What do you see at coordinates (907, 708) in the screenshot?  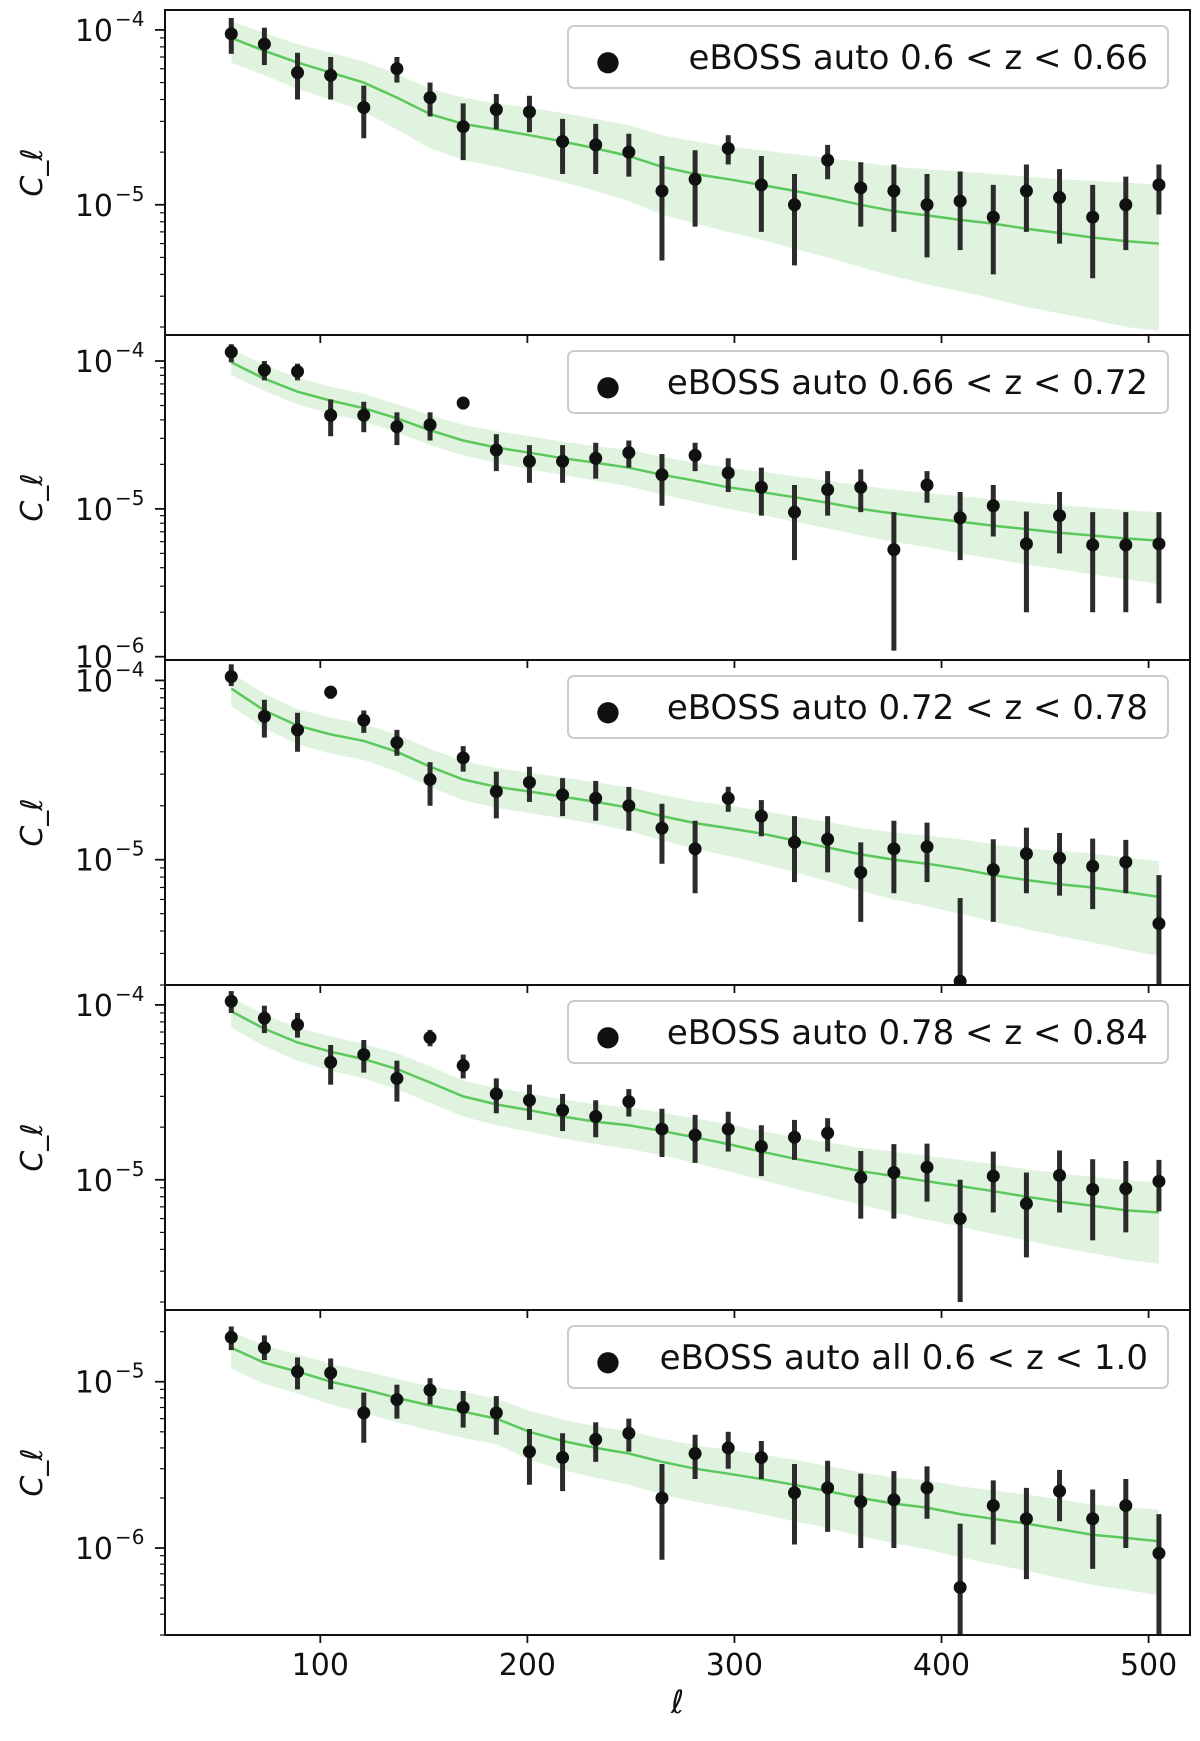 I see `legend-label: eBOSS auto 0.72 < z < 0.78` at bounding box center [907, 708].